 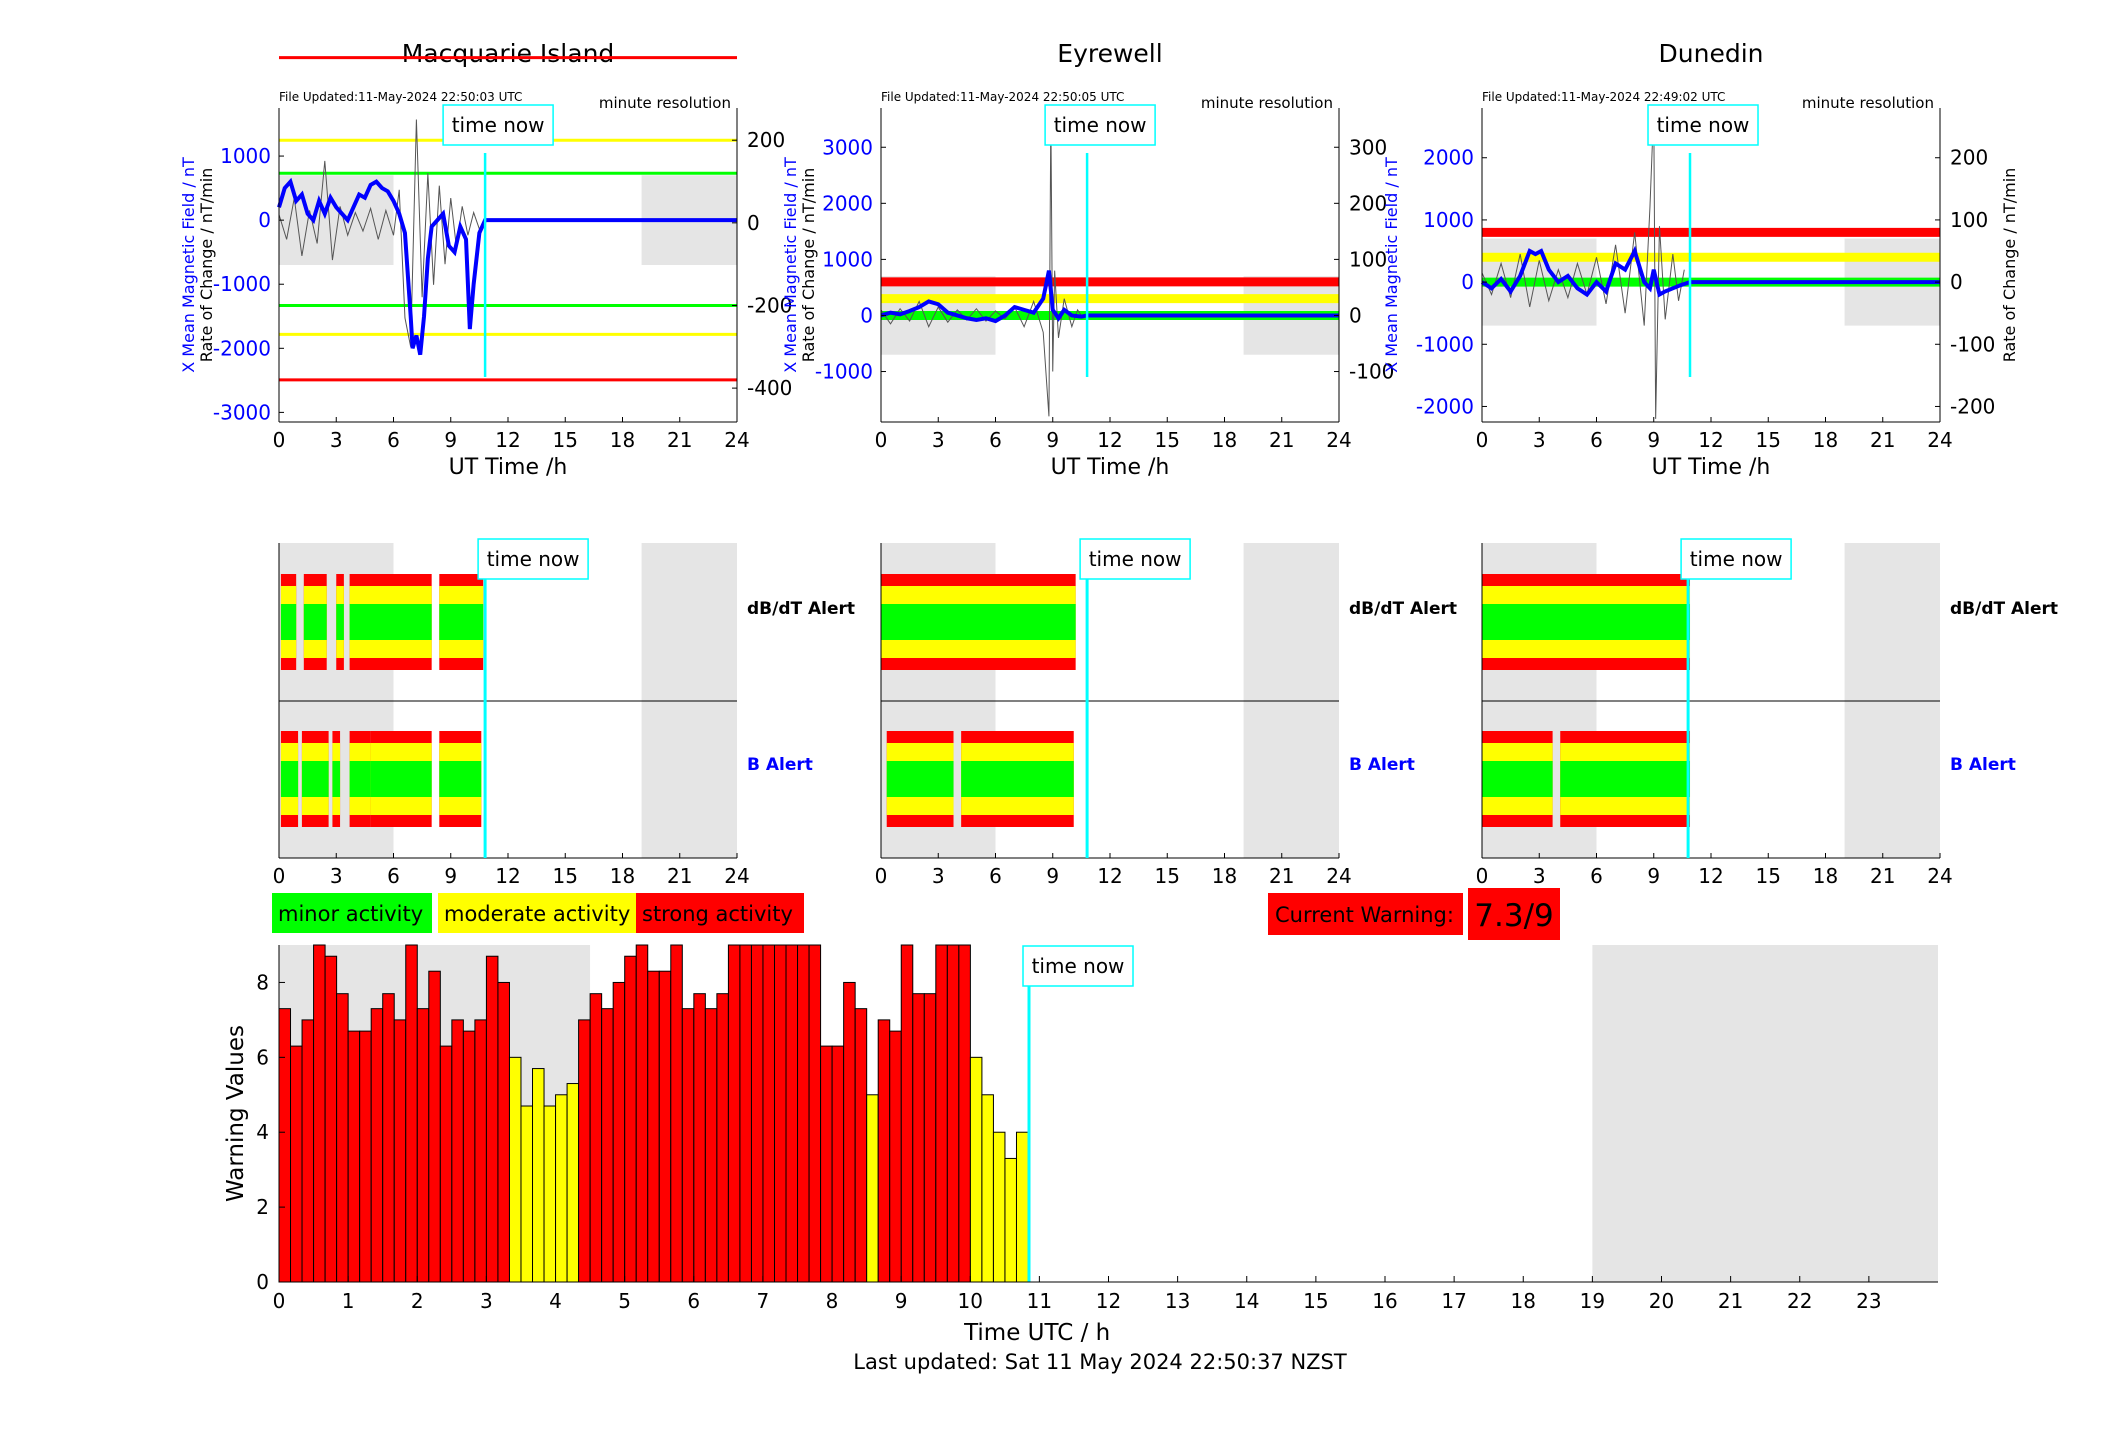 I want to click on time-now-label: time now, so click(x=498, y=125).